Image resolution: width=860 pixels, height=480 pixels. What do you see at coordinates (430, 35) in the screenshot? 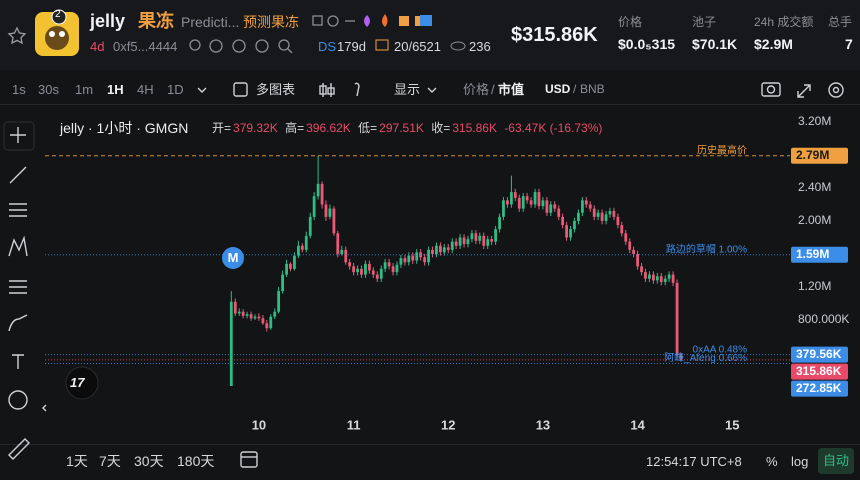
I see `header-bg` at bounding box center [430, 35].